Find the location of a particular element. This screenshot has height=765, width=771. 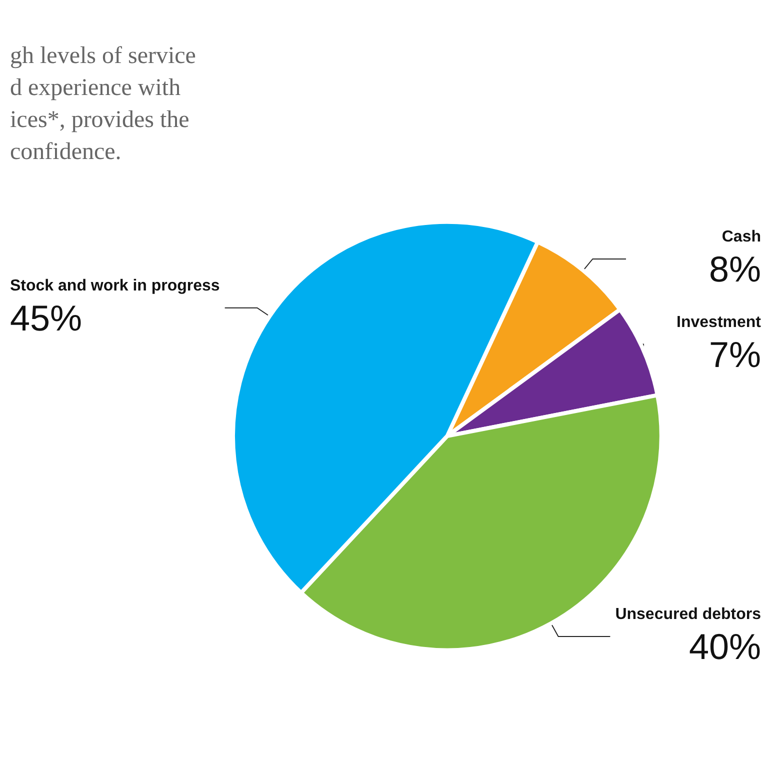

slice-label: Unsecured debtors is located at coordinates (688, 615).